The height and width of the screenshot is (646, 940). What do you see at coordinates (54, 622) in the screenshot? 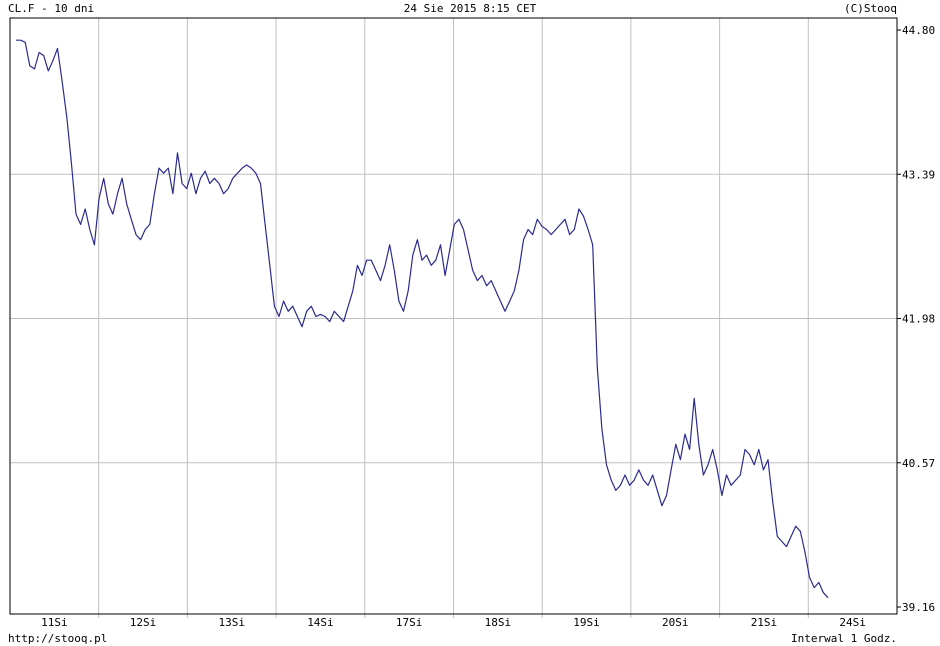
I see `x-tick-label: 11Si` at bounding box center [54, 622].